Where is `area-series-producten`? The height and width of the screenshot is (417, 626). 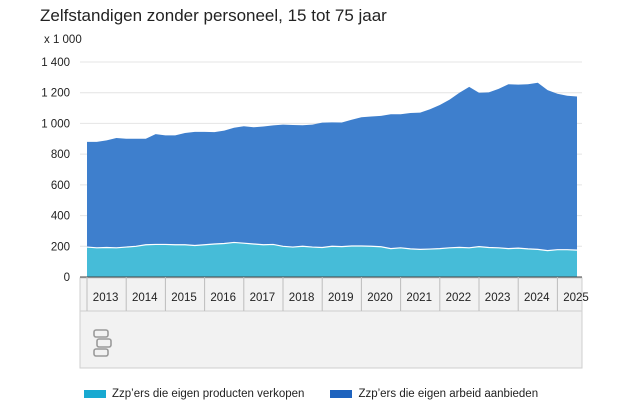 area-series-producten is located at coordinates (332, 259).